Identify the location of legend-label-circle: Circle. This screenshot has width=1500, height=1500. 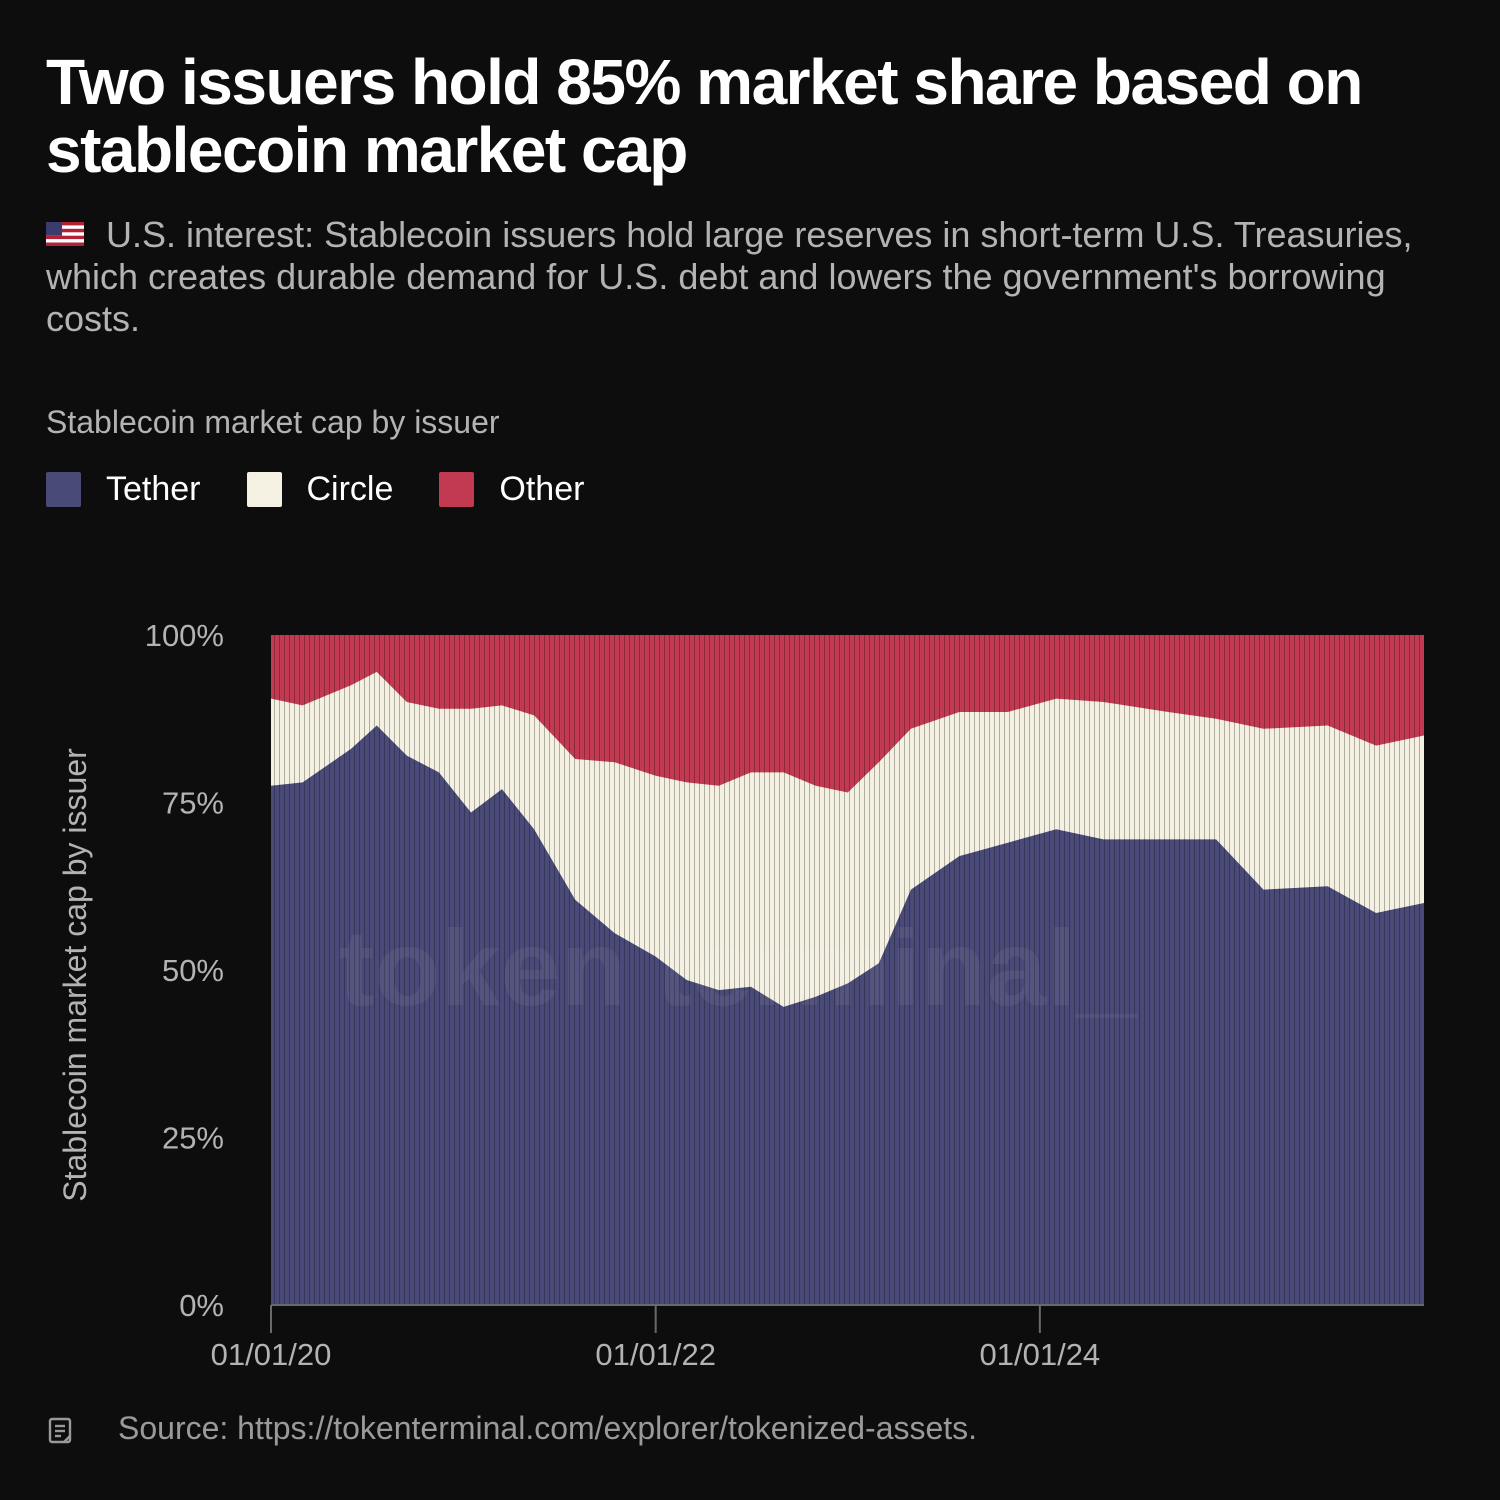
(350, 489).